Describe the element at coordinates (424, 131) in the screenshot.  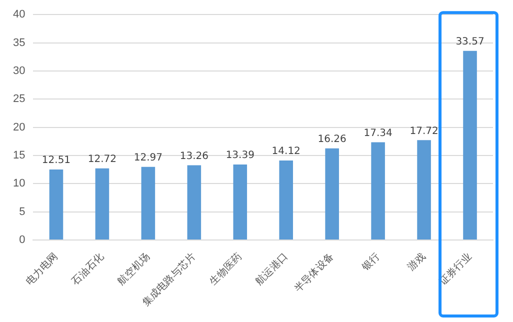
I see `data-label: 17.72` at that location.